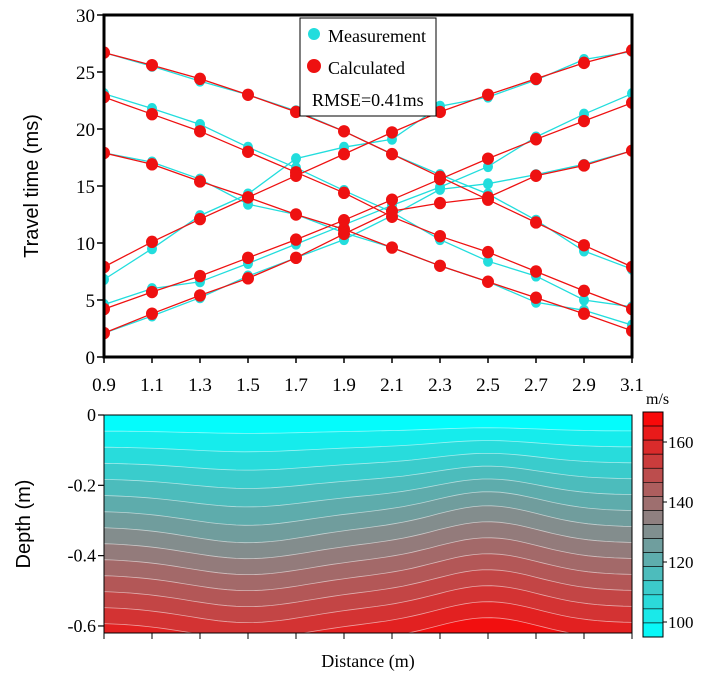  What do you see at coordinates (24, 524) in the screenshot?
I see `depth-ylabel: Depth (m)` at bounding box center [24, 524].